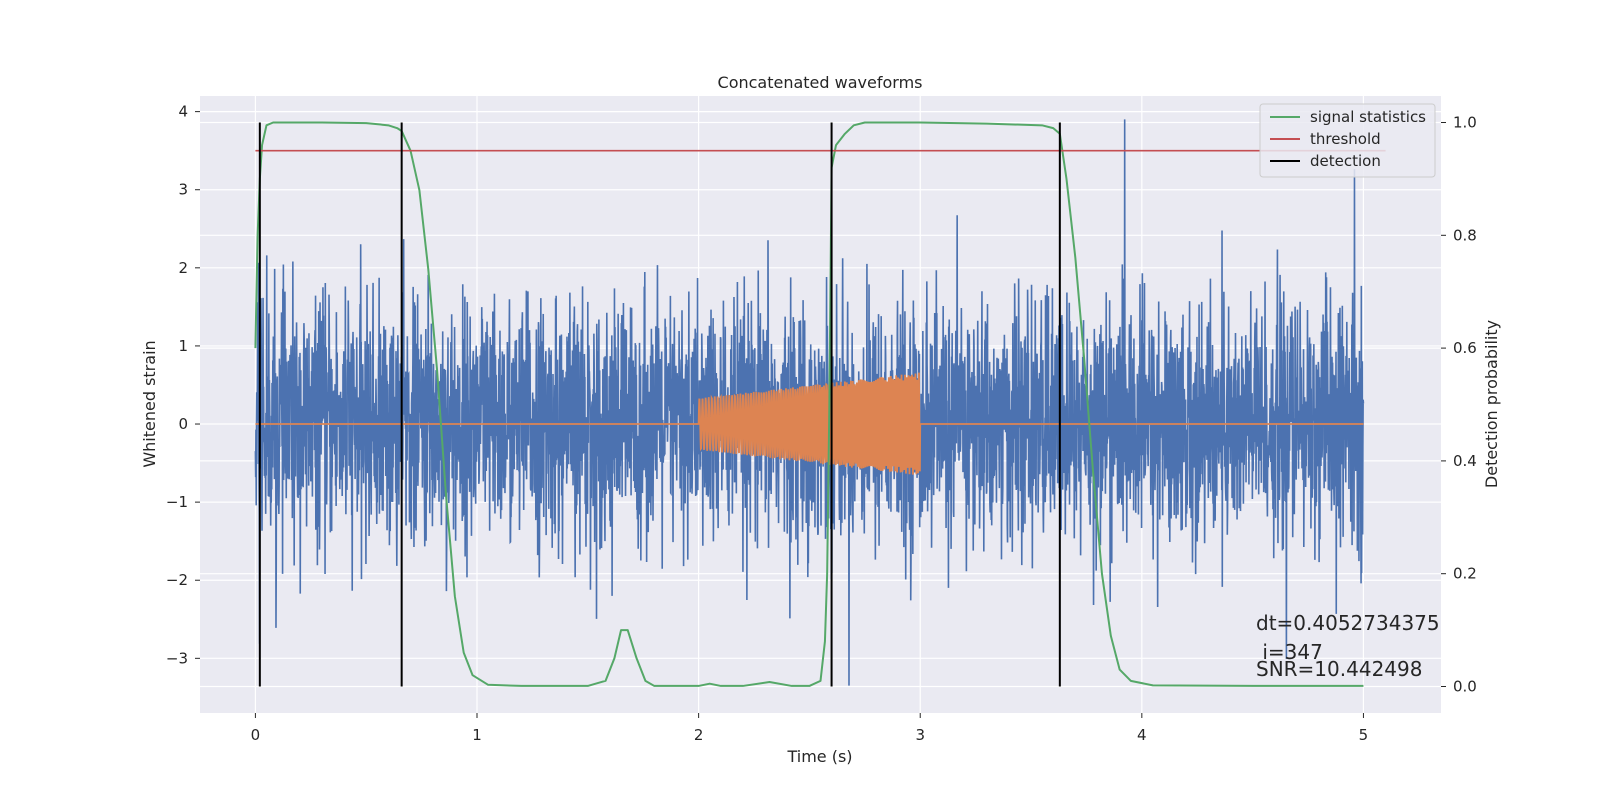 The image size is (1600, 800). I want to click on y2-tick-label: 1.0, so click(1465, 123).